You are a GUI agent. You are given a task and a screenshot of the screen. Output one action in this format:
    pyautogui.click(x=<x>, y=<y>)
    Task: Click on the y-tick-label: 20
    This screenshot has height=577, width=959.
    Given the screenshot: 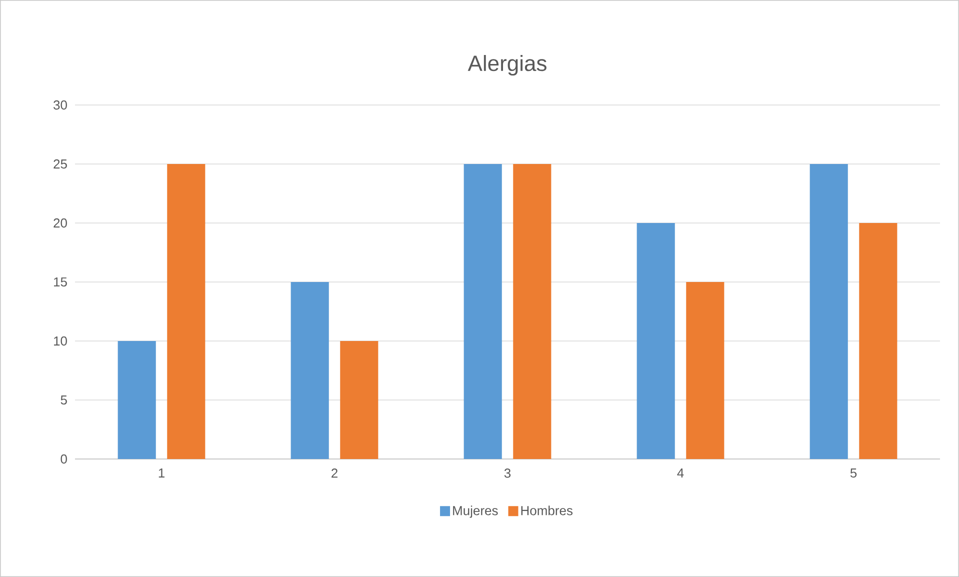 What is the action you would take?
    pyautogui.click(x=60, y=223)
    